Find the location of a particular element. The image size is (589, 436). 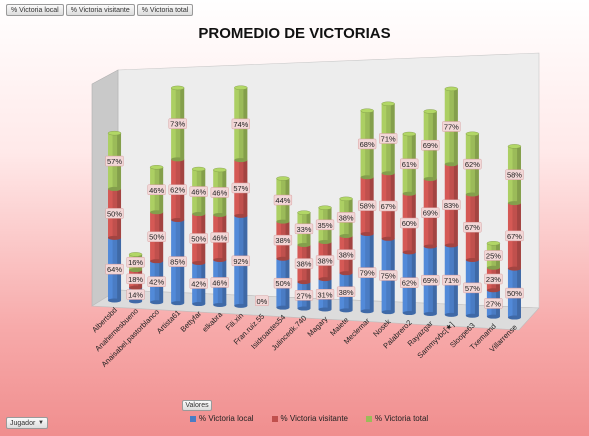

data-label-0-18: 27% is located at coordinates (493, 303).